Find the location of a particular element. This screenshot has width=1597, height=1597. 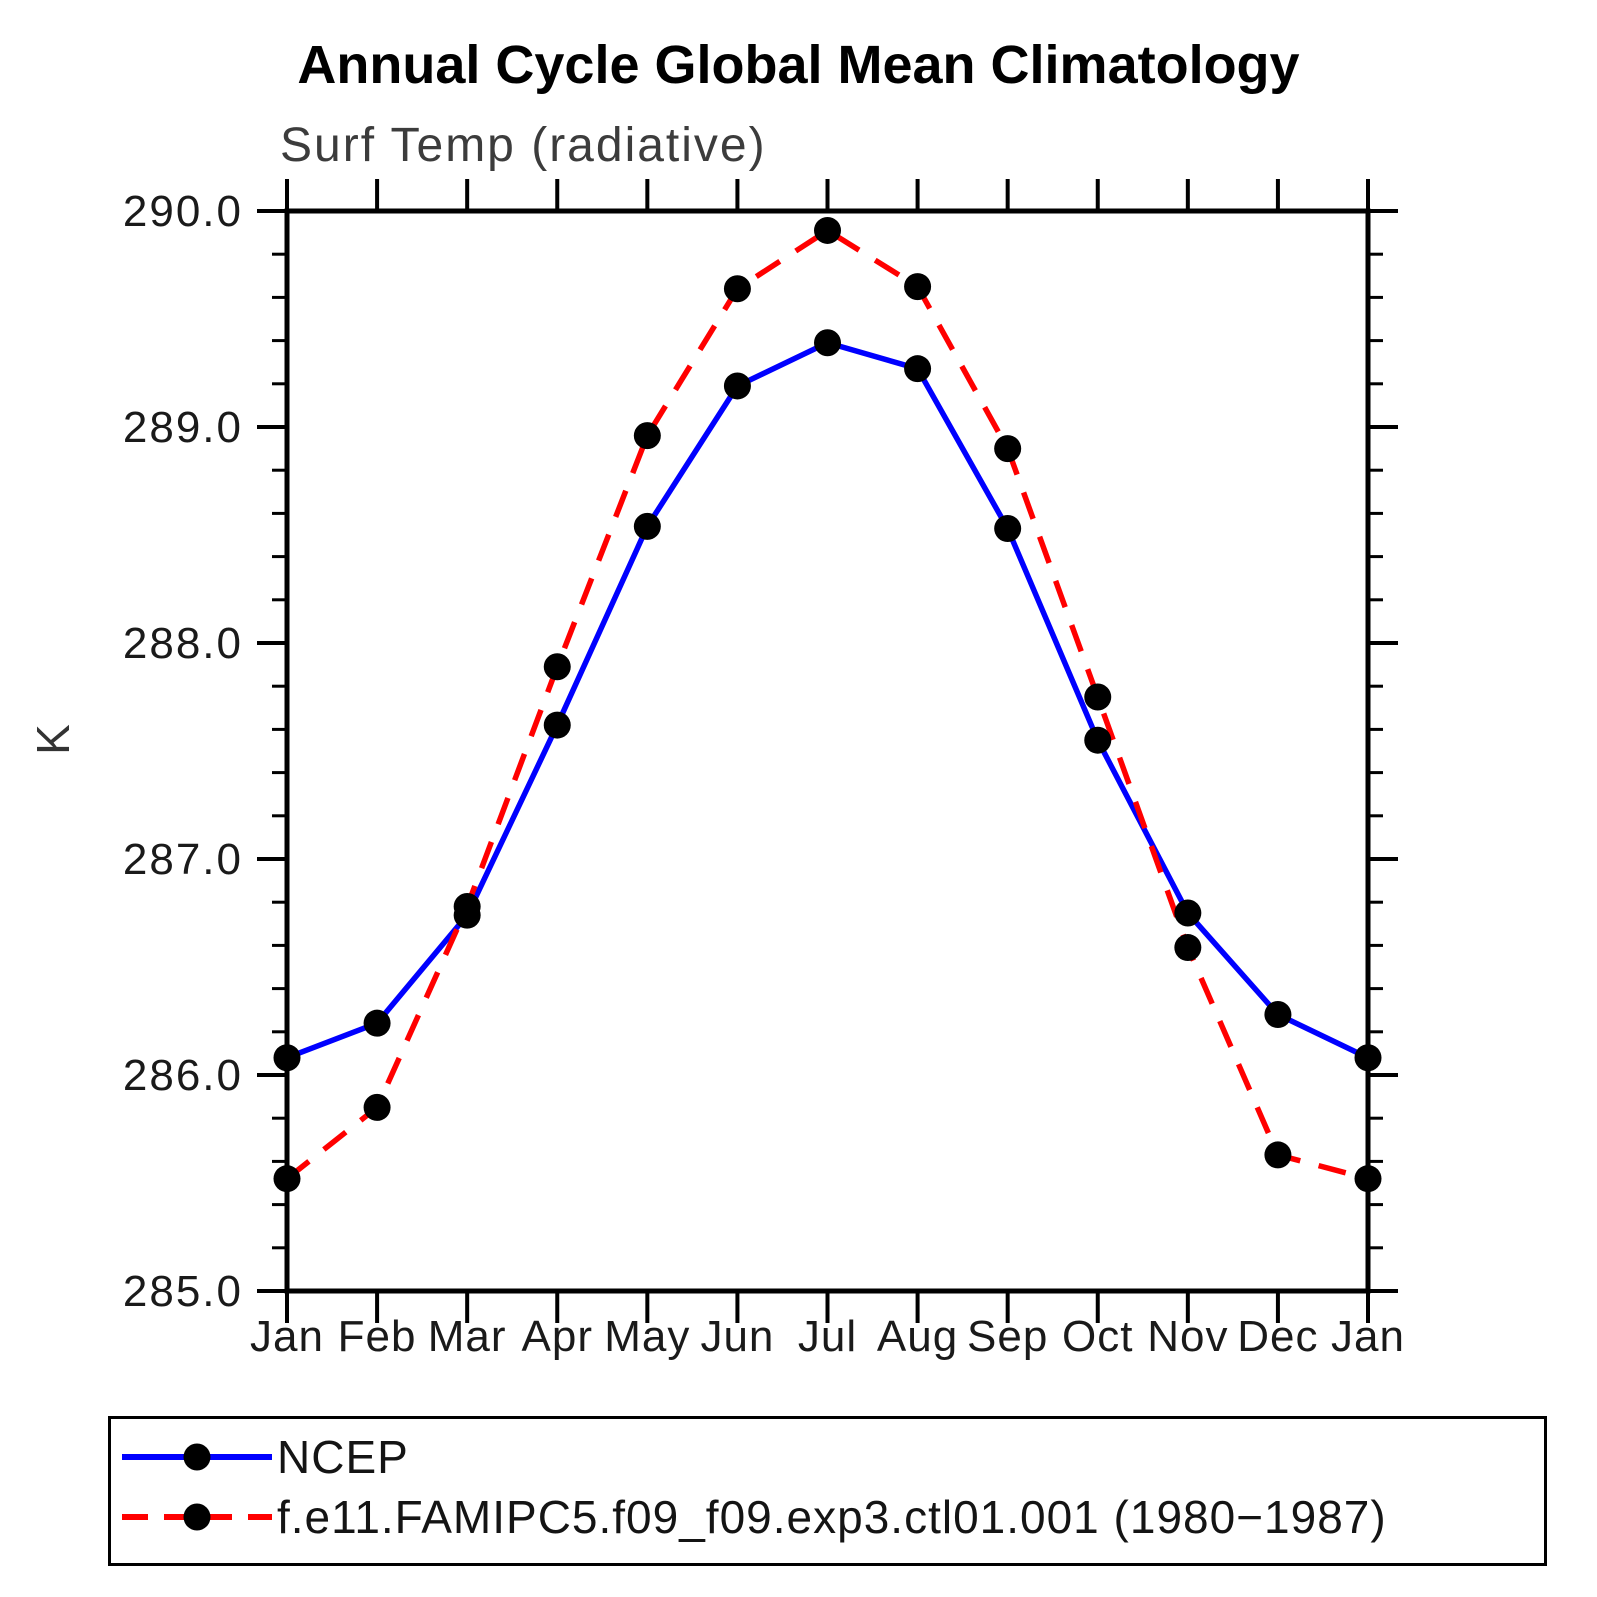

legend-label-ncep: NCEP is located at coordinates (343, 1457).